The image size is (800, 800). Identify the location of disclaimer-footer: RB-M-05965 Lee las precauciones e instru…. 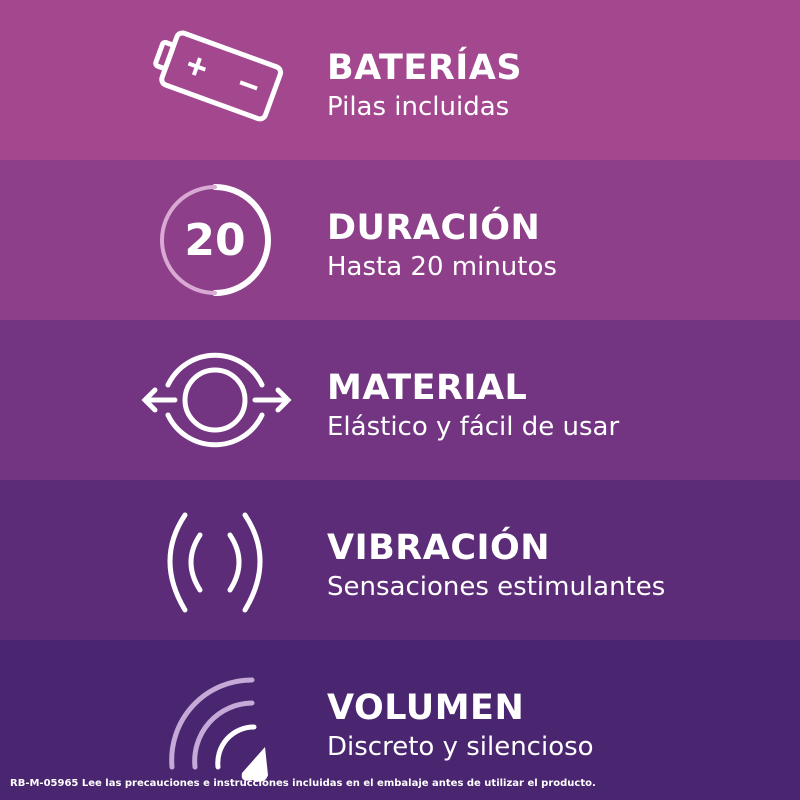
(303, 783).